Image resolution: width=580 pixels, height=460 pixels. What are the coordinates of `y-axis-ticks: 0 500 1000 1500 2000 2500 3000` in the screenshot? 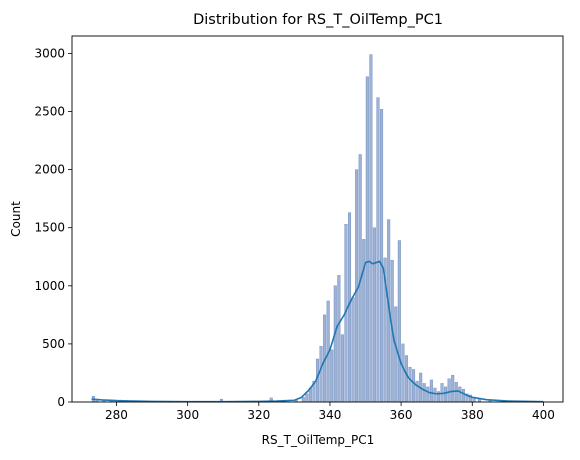 It's located at (53, 227).